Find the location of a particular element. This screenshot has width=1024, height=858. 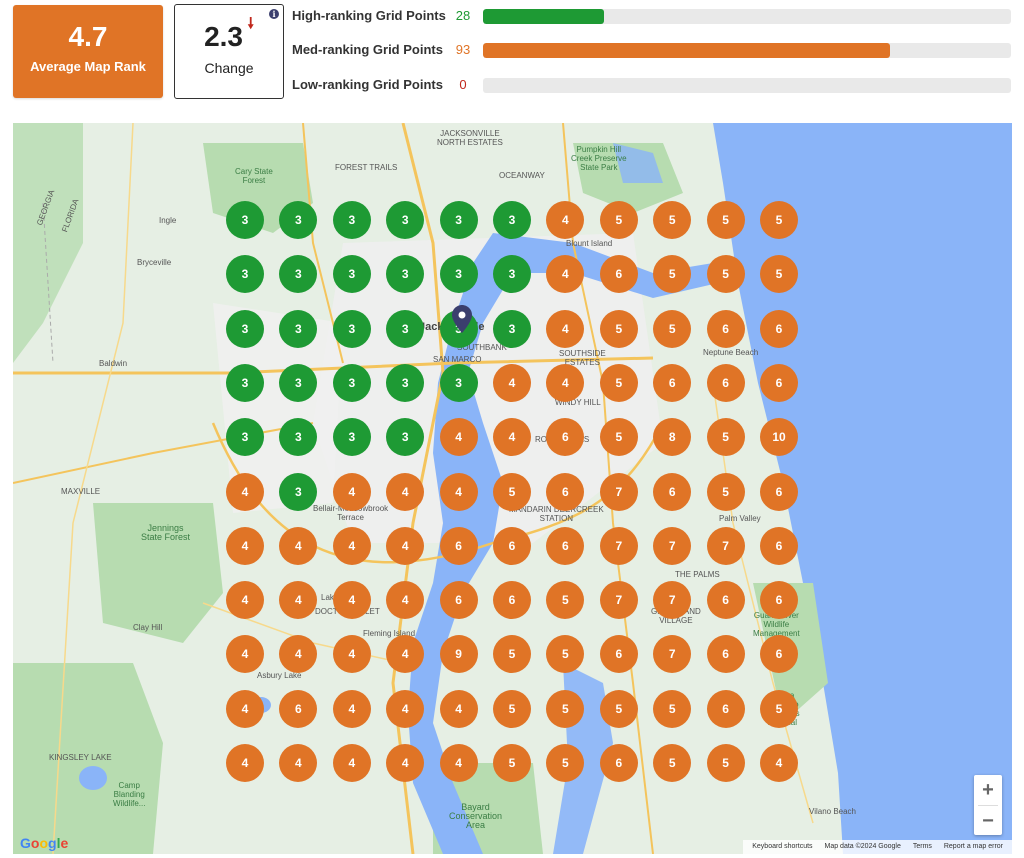

keyboard-shortcuts-link: Keyboard shortcuts is located at coordinates (782, 846).